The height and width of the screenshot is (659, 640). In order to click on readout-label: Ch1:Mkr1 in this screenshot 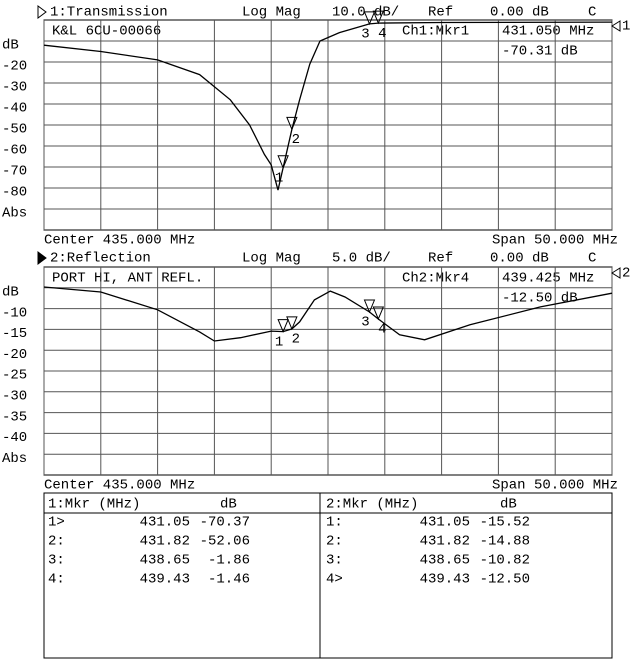, I will do `click(435, 32)`.